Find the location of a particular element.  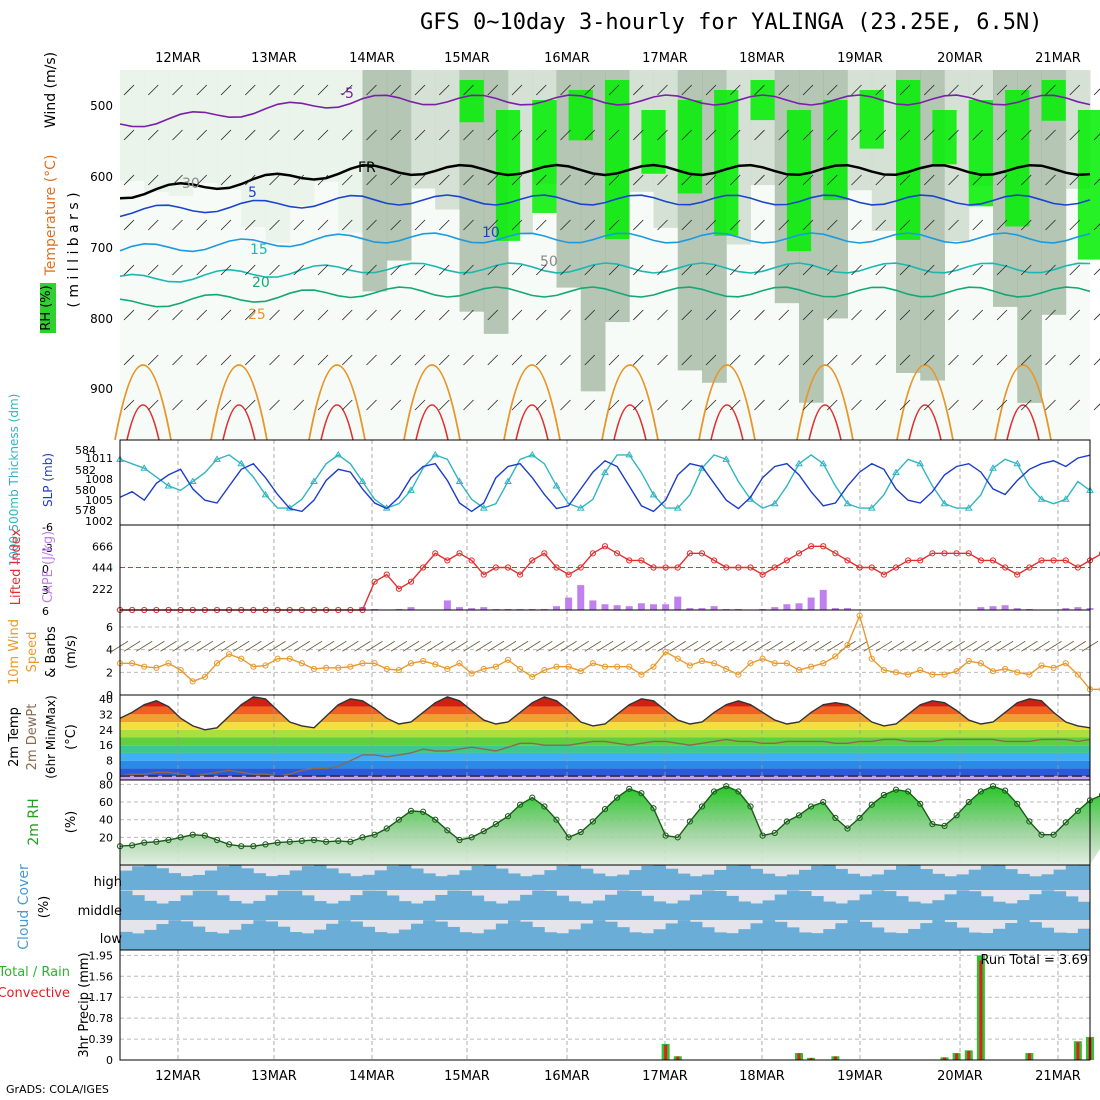

isotherm-line is located at coordinates (605, 206).